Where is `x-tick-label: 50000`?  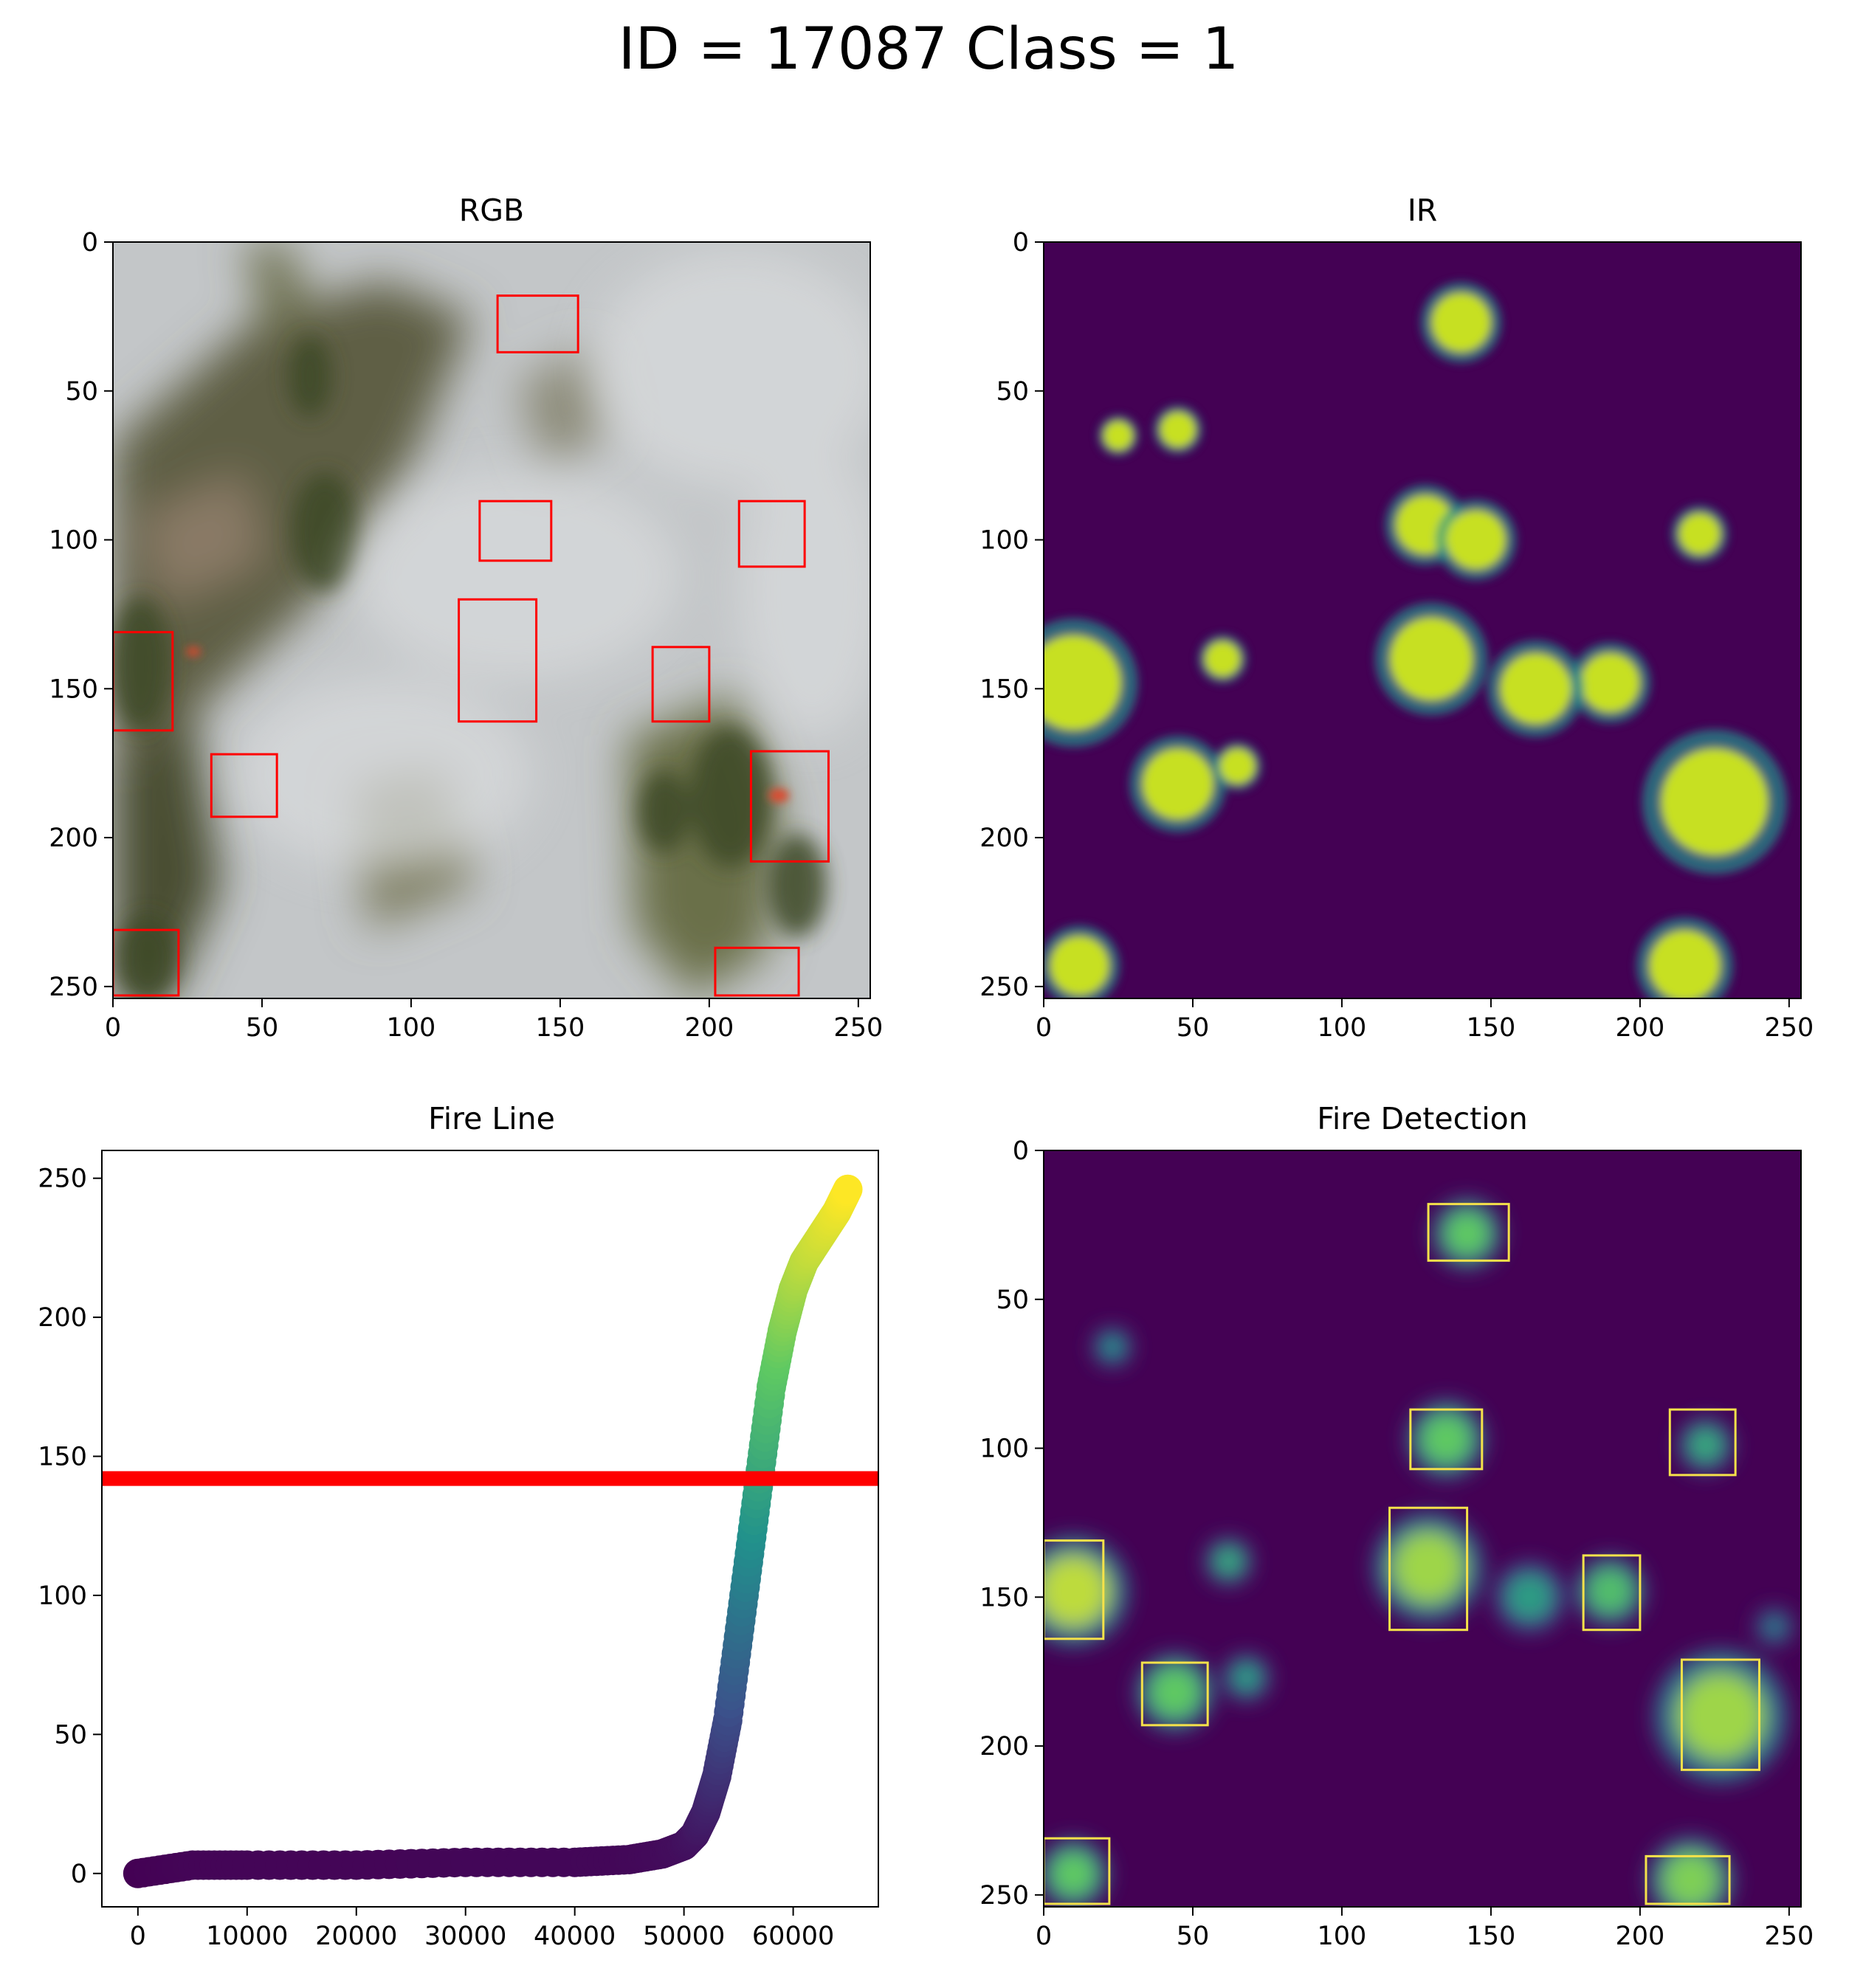
x-tick-label: 50000 is located at coordinates (684, 1936).